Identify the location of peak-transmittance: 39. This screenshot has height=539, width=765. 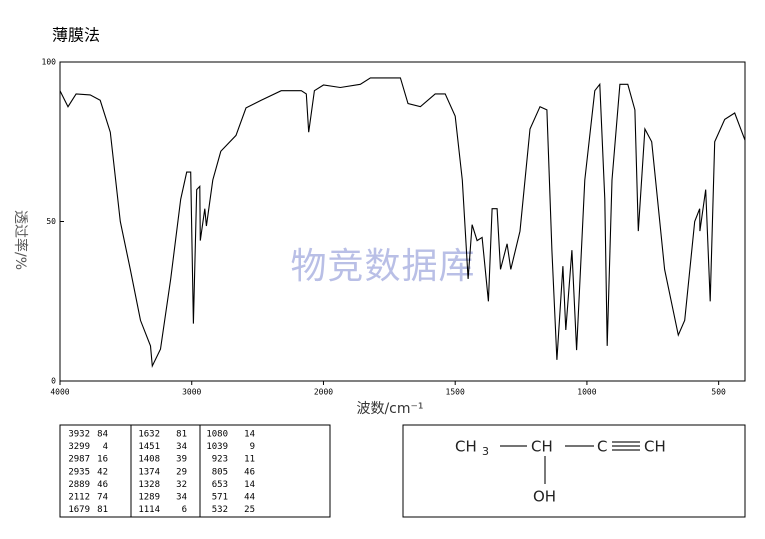
(181, 460).